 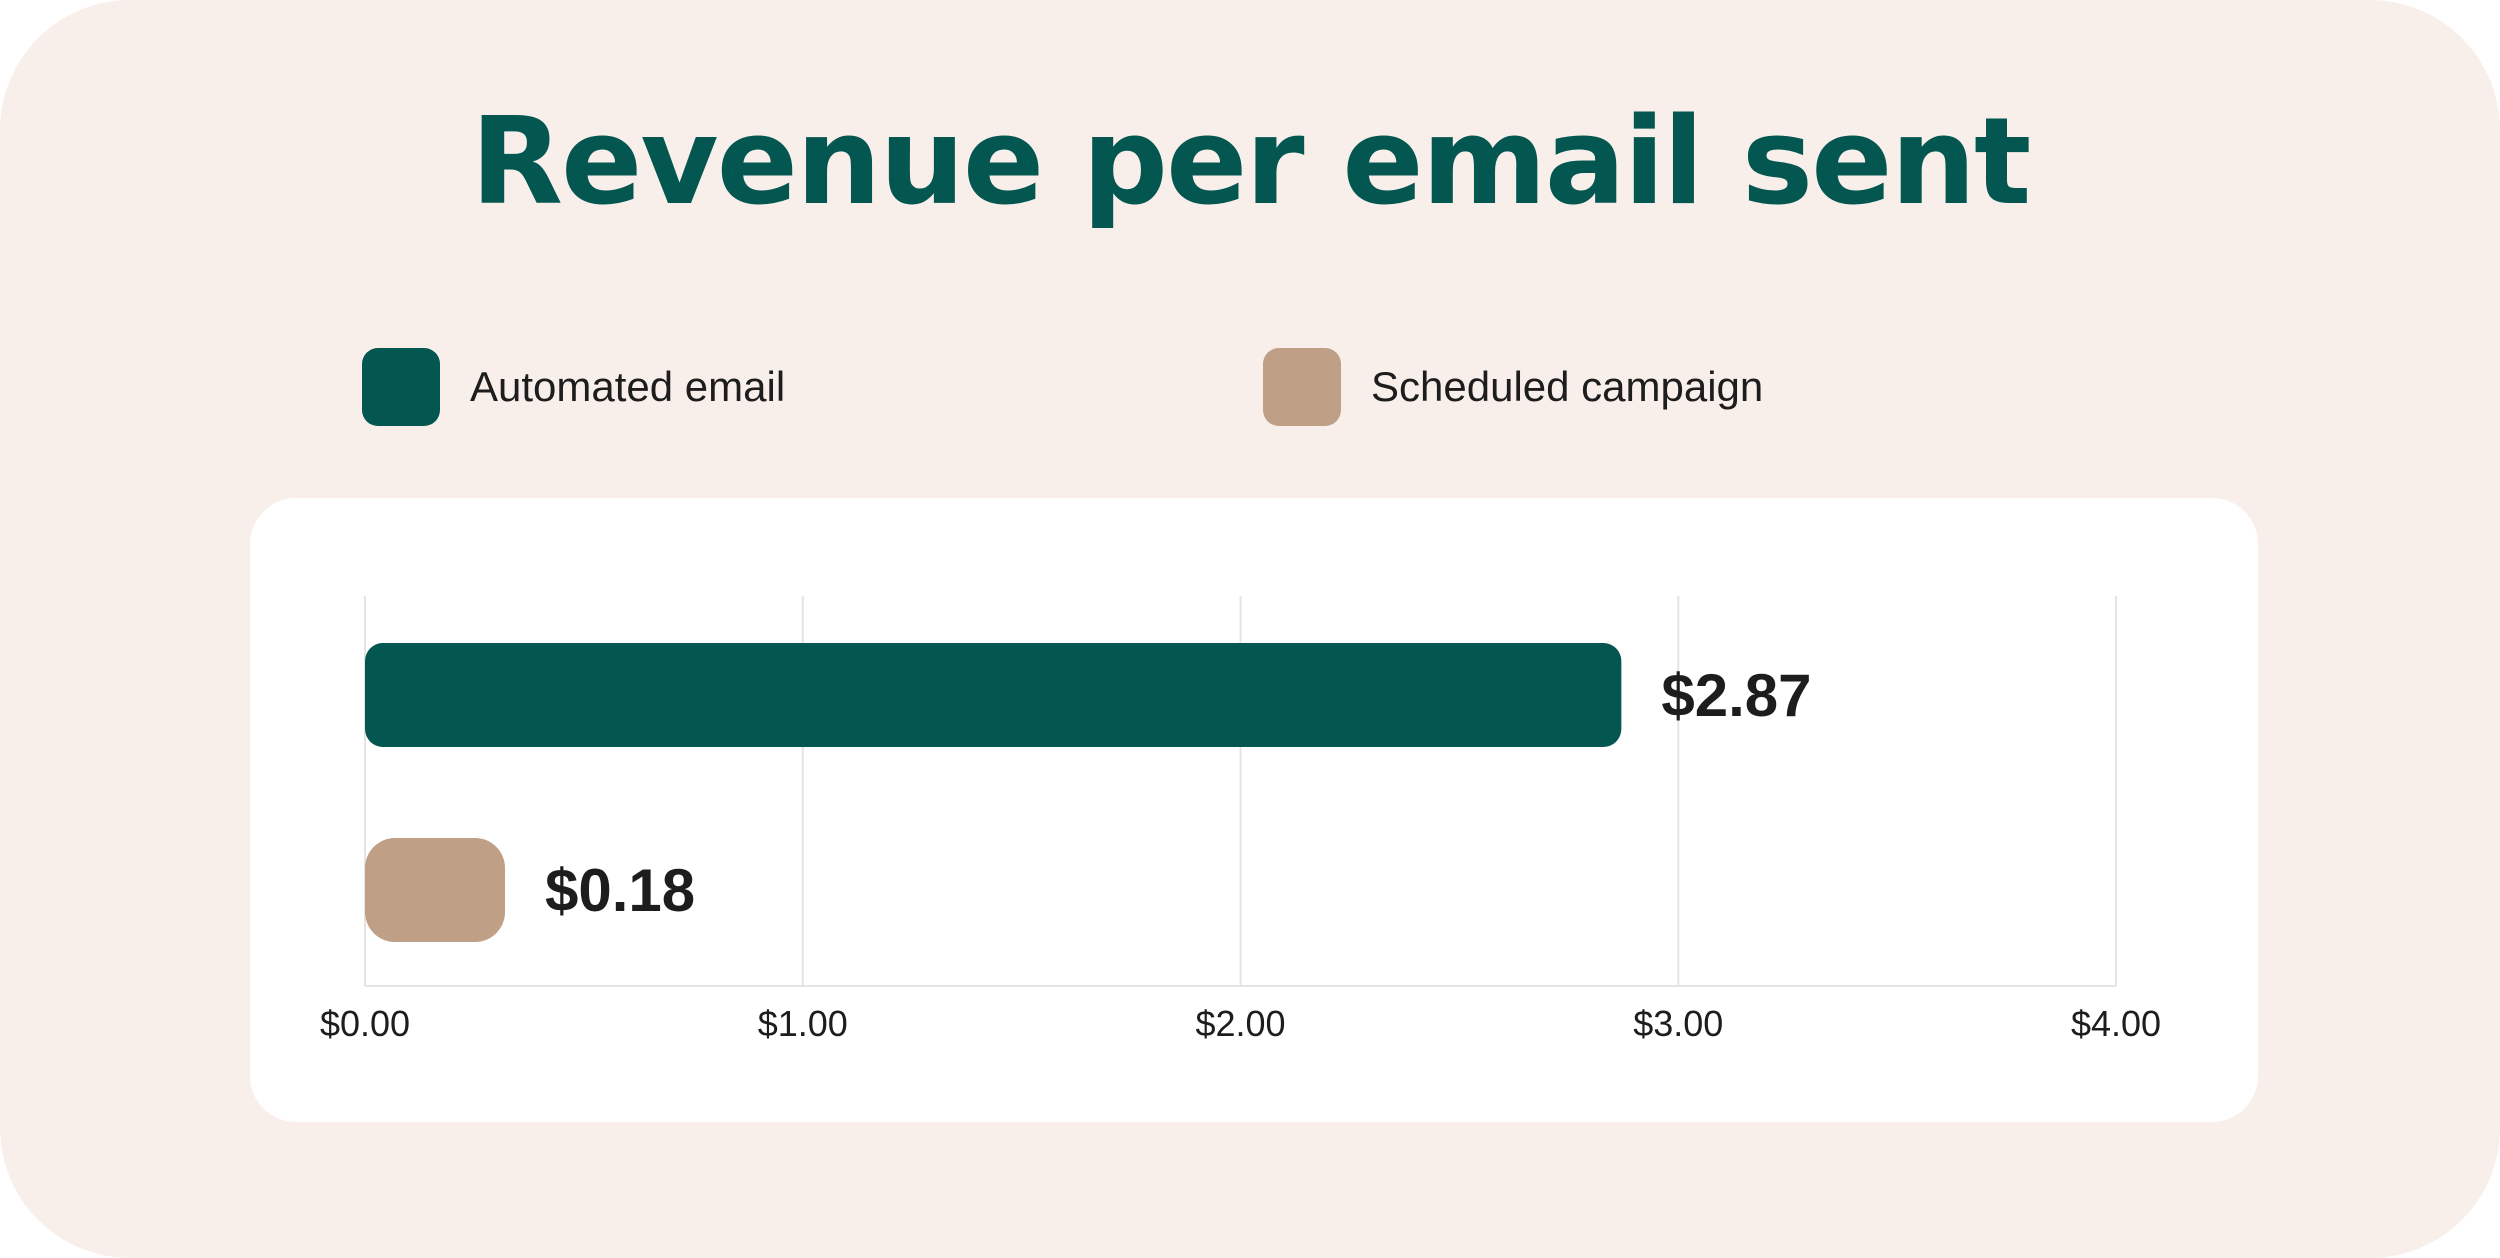 I want to click on chart-title: Revenue per email sent, so click(x=1251, y=162).